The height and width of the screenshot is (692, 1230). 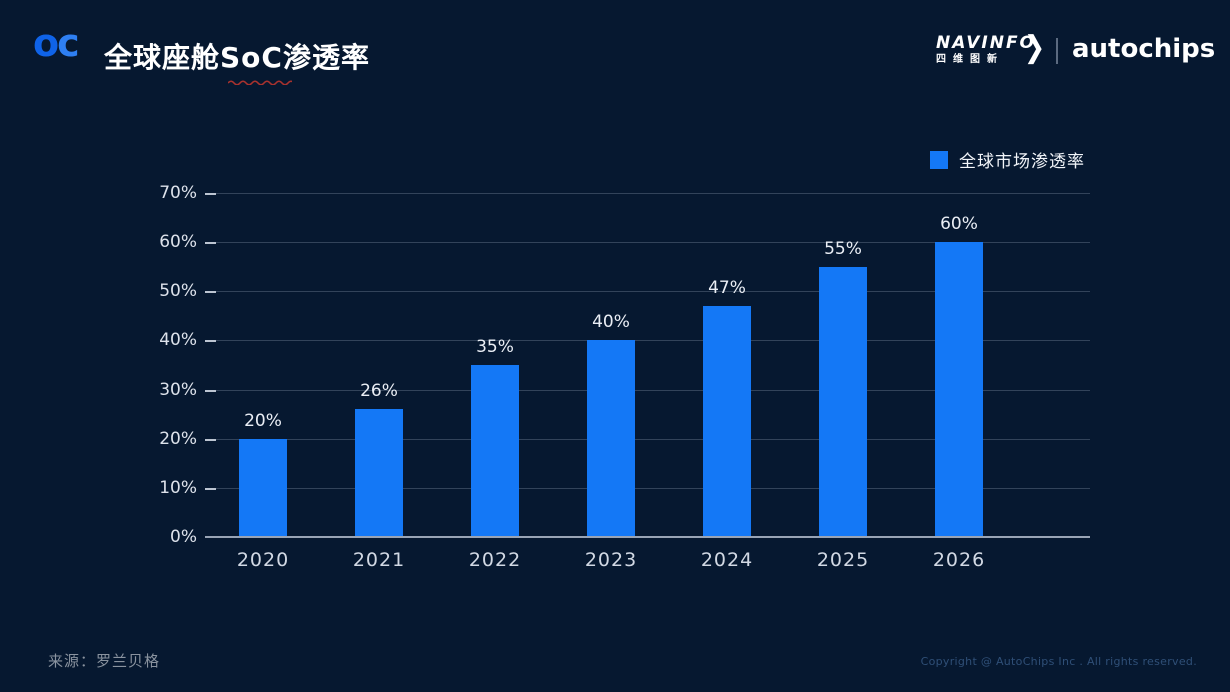 I want to click on bar-2024, so click(x=727, y=421).